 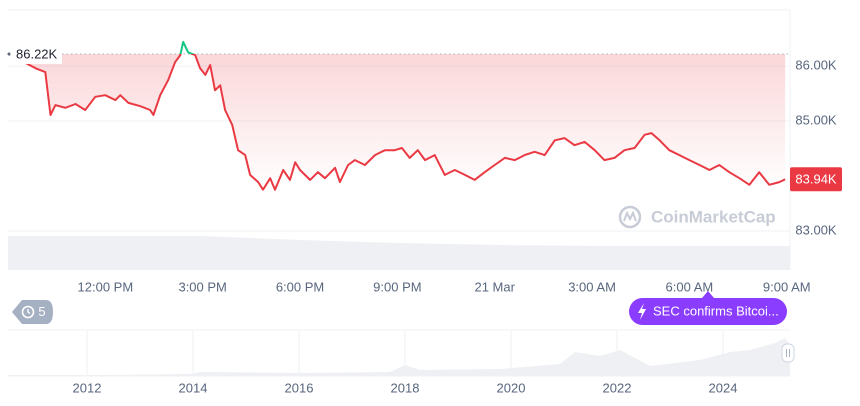 What do you see at coordinates (401, 353) in the screenshot?
I see `navigator` at bounding box center [401, 353].